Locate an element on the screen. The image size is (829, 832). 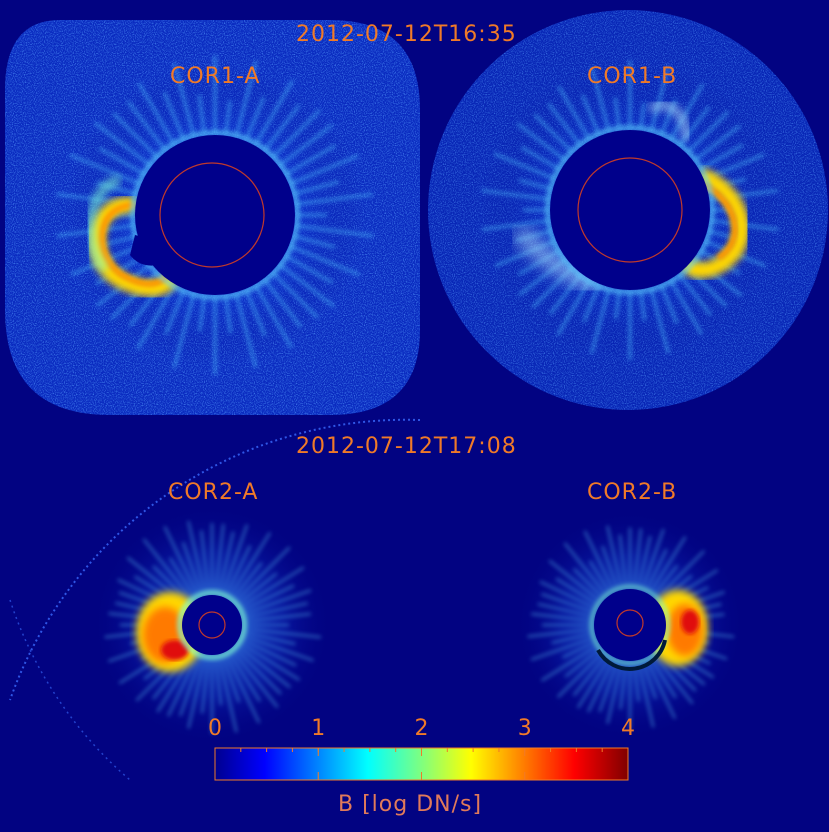
colorbar is located at coordinates (421, 764).